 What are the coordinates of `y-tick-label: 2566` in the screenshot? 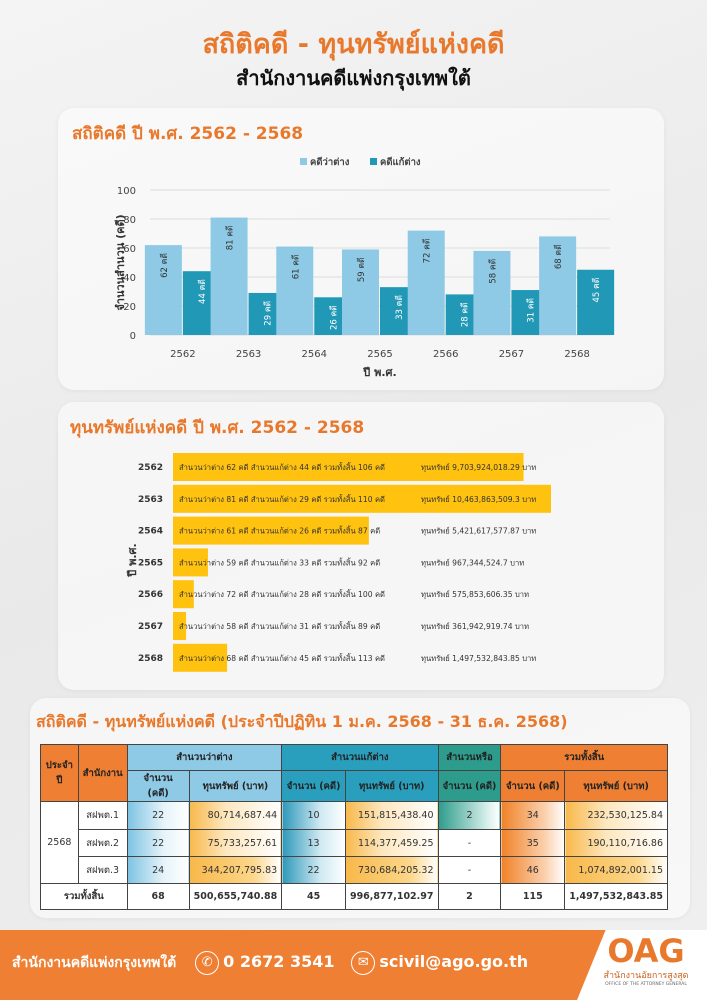 It's located at (150, 595).